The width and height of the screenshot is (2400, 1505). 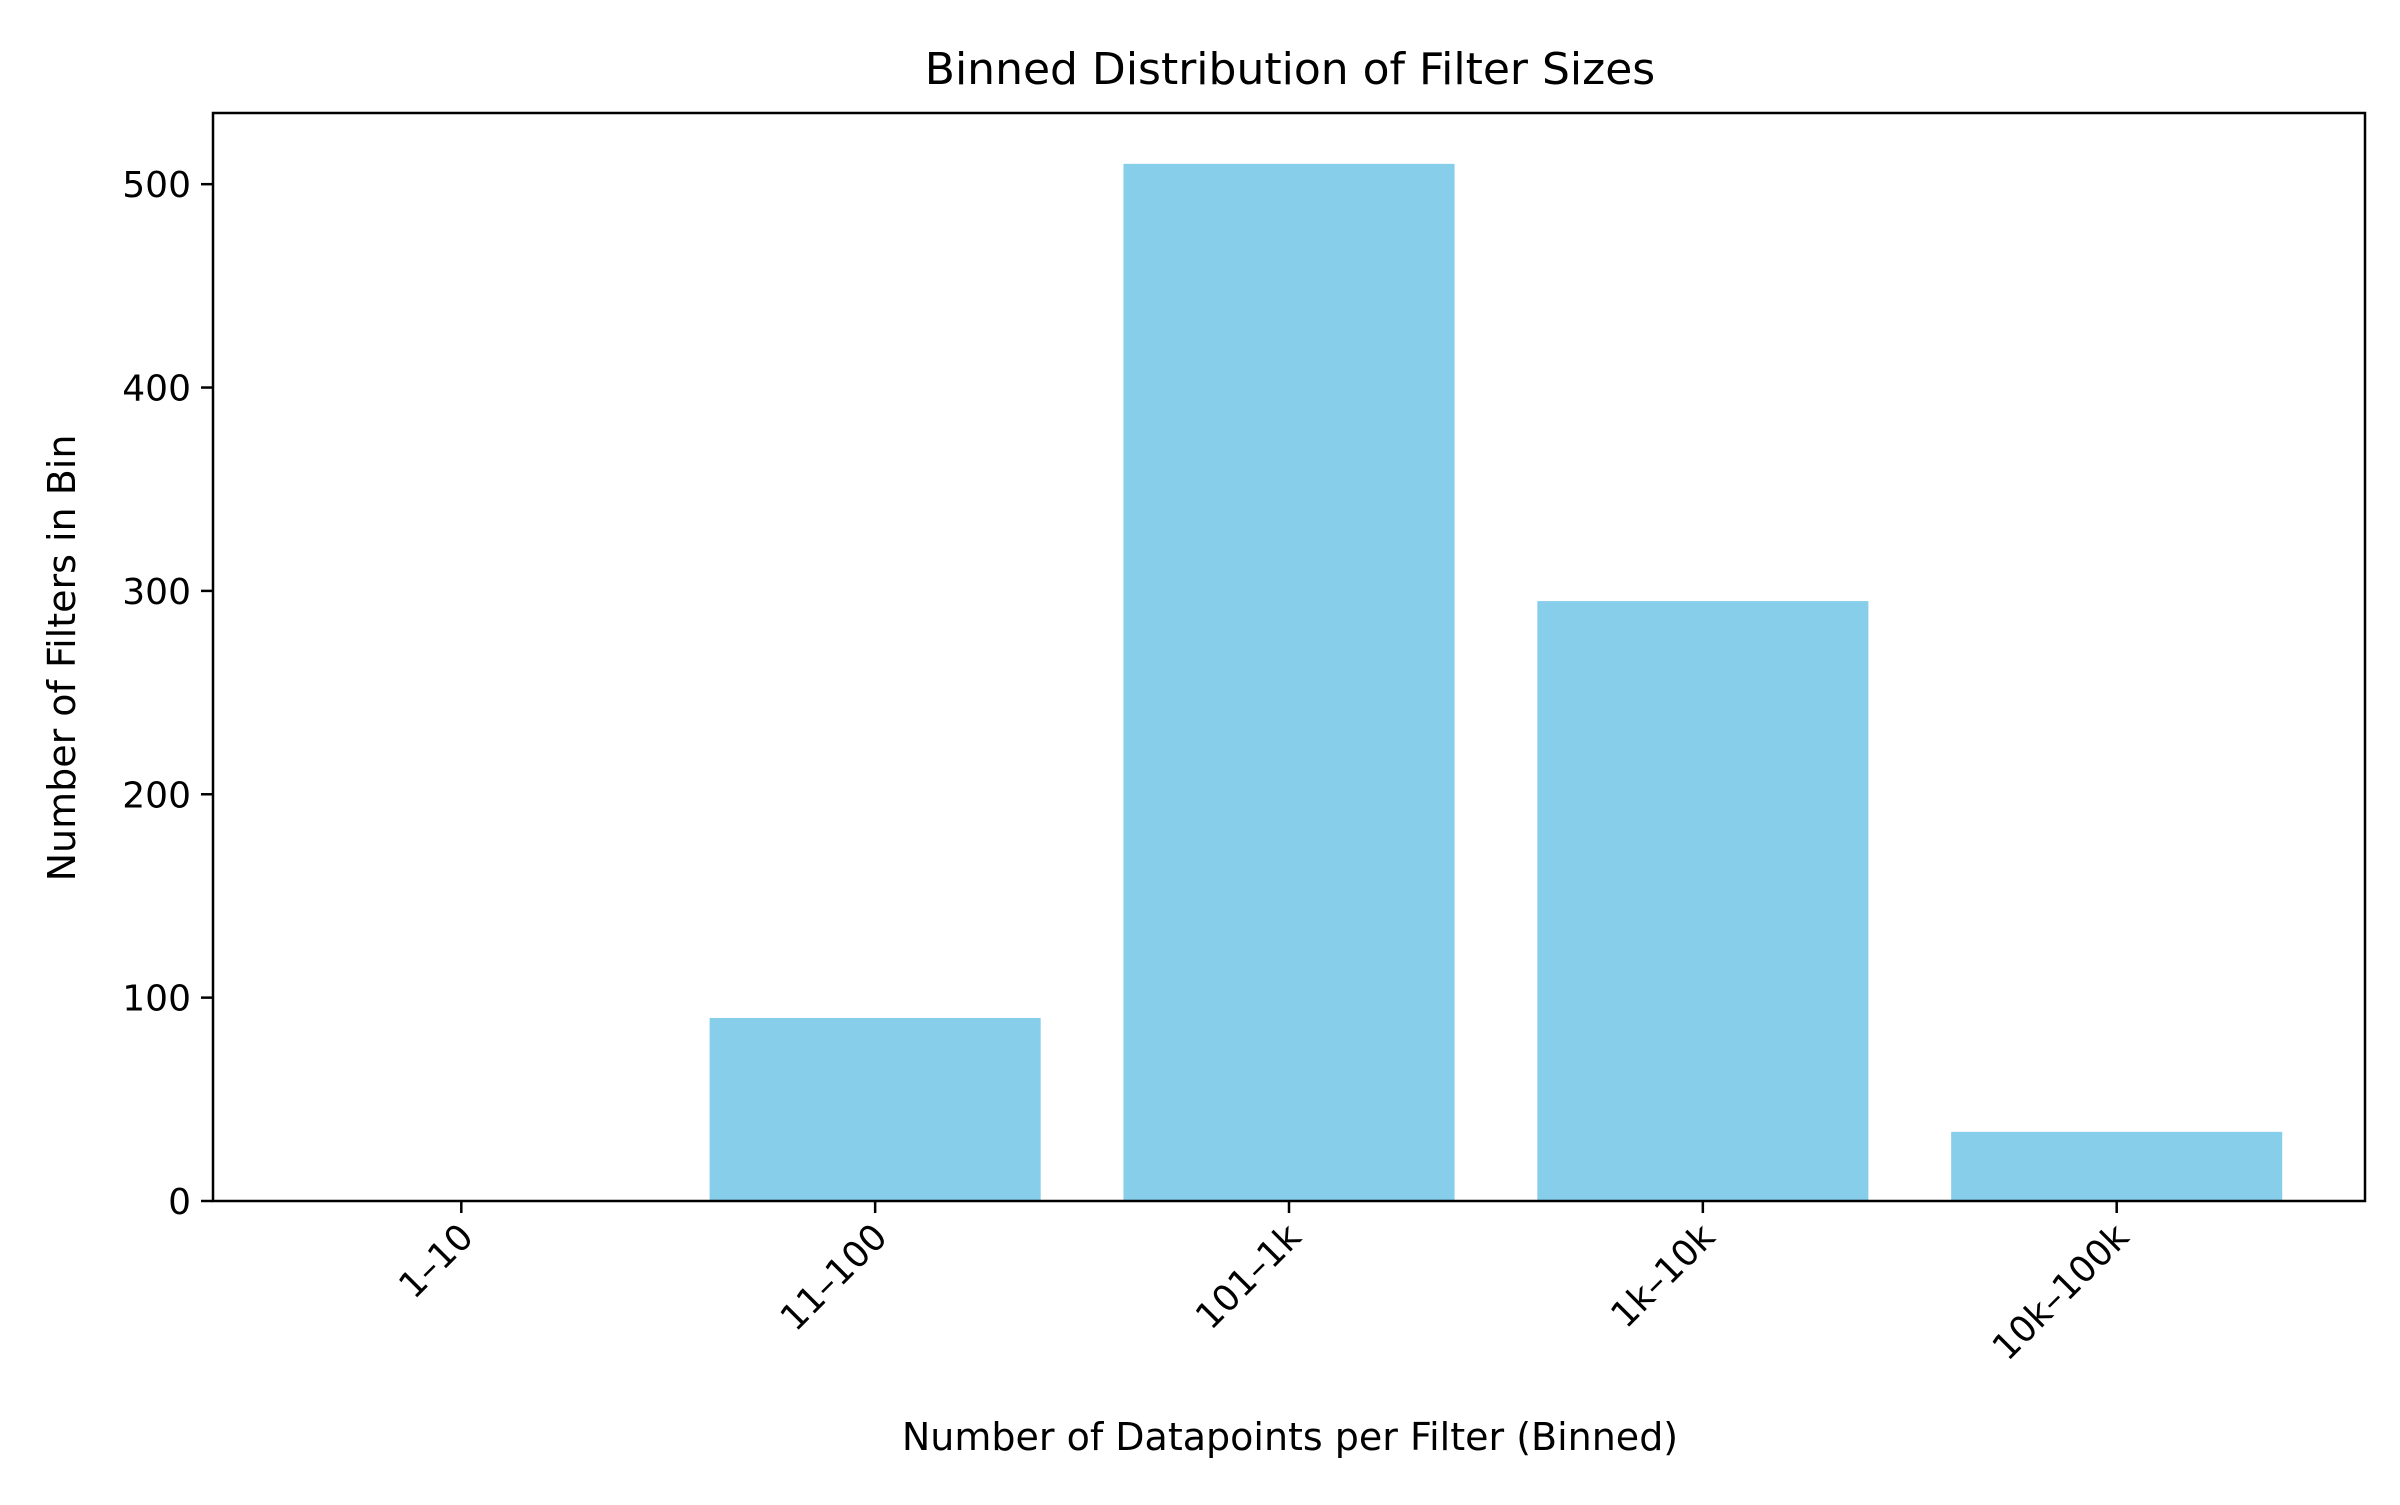 What do you see at coordinates (62, 658) in the screenshot?
I see `y-axis-label: Number of Filters in Bin` at bounding box center [62, 658].